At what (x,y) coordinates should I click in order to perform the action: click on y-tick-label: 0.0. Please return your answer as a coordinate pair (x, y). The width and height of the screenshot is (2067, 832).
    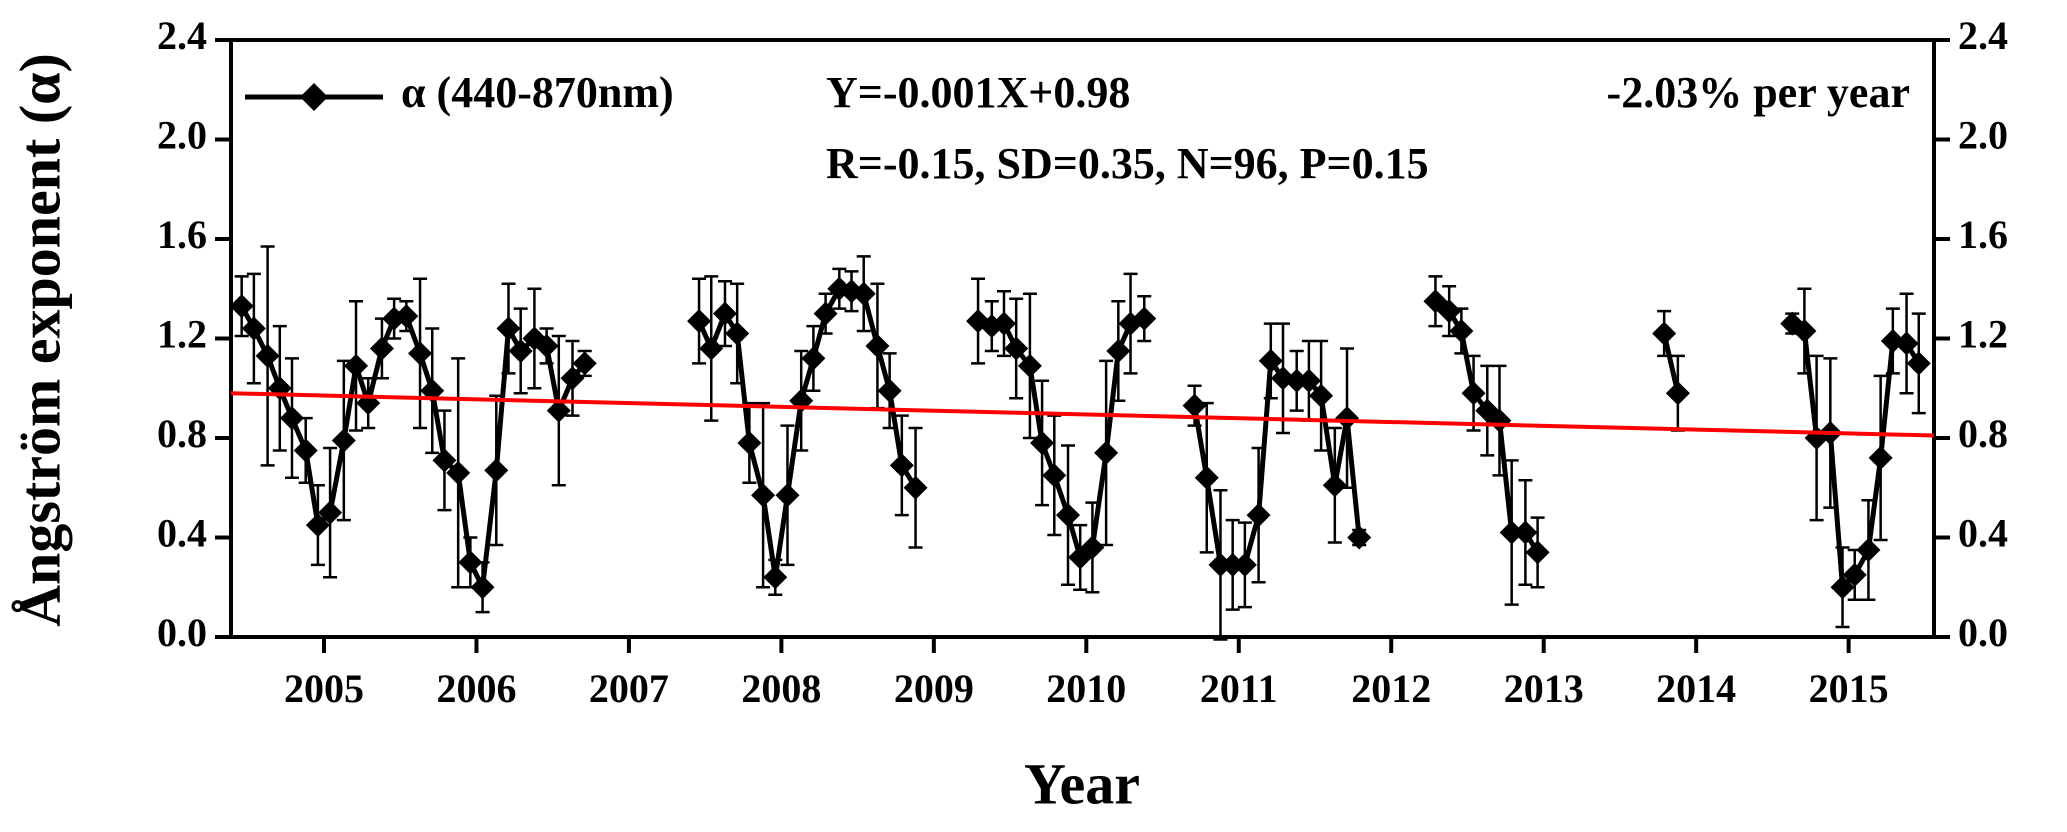
    Looking at the image, I should click on (182, 632).